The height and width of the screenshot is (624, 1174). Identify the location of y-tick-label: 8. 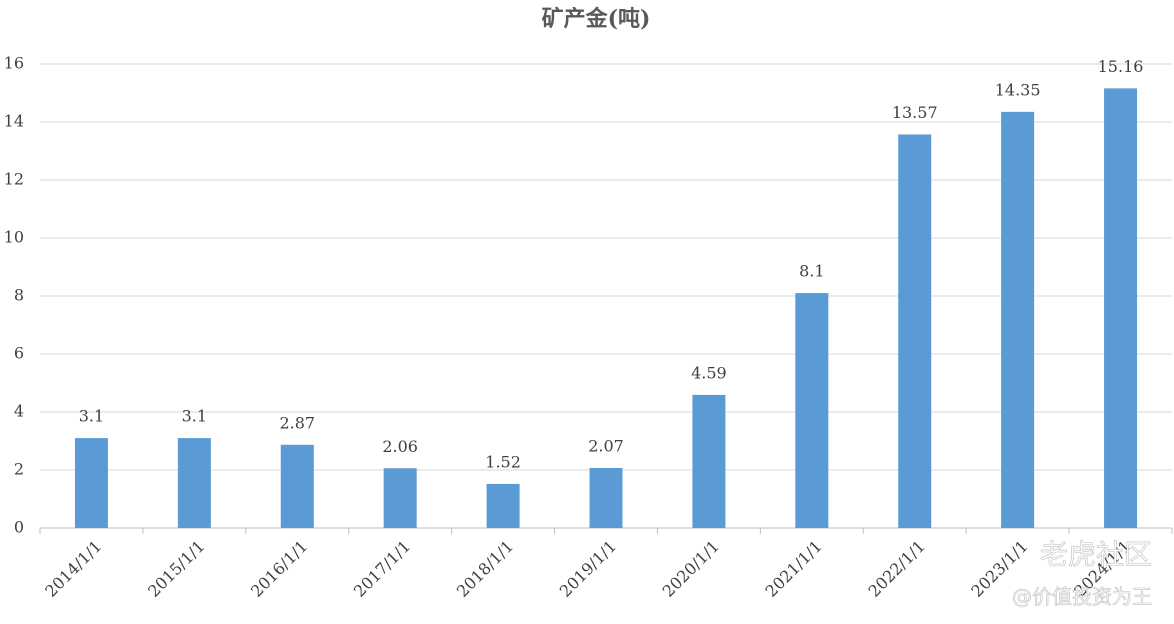
(19, 295).